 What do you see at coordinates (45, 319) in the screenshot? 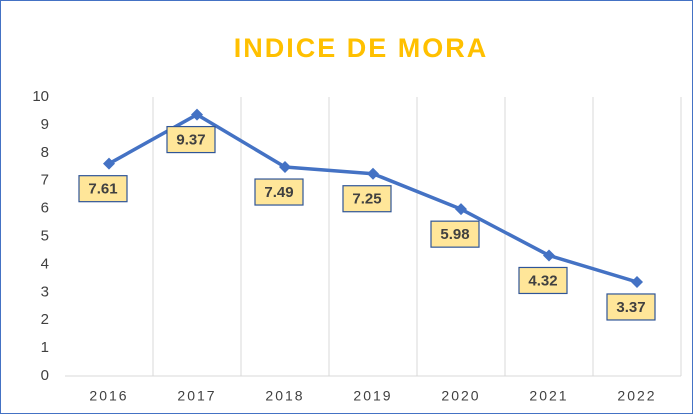
I see `y-tick-label: 2` at bounding box center [45, 319].